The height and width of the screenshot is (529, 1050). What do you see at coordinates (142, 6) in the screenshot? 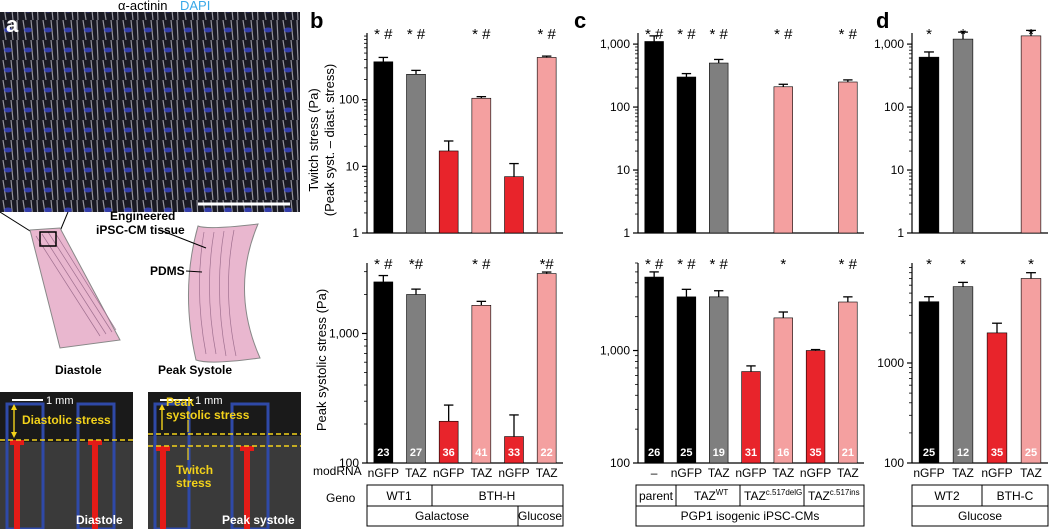
I see `actinin-label: α-actinin` at bounding box center [142, 6].